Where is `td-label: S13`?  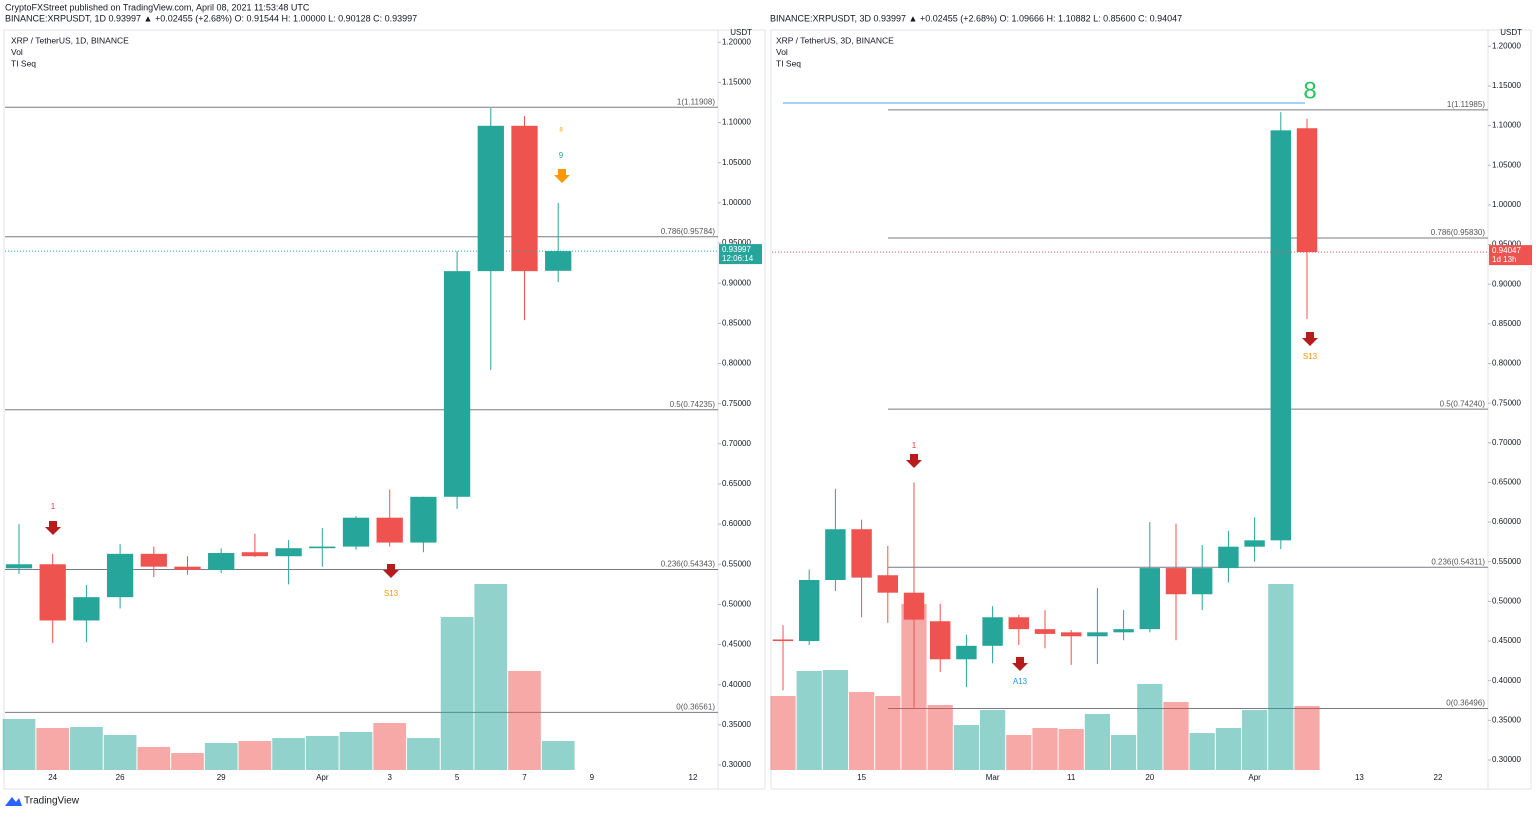 td-label: S13 is located at coordinates (1310, 356).